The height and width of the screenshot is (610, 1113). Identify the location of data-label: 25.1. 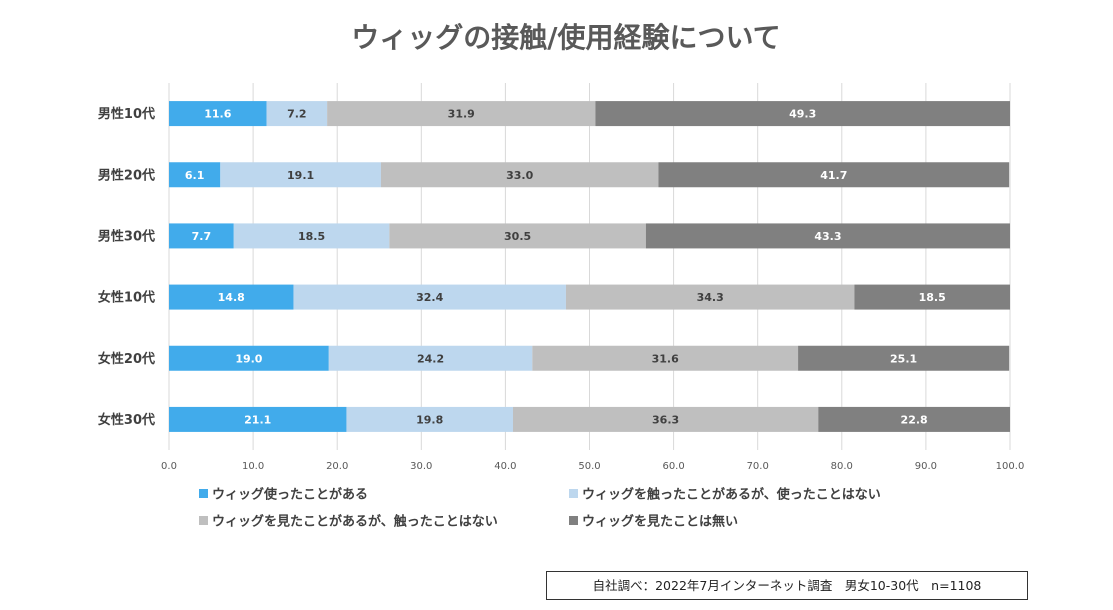
(903, 358).